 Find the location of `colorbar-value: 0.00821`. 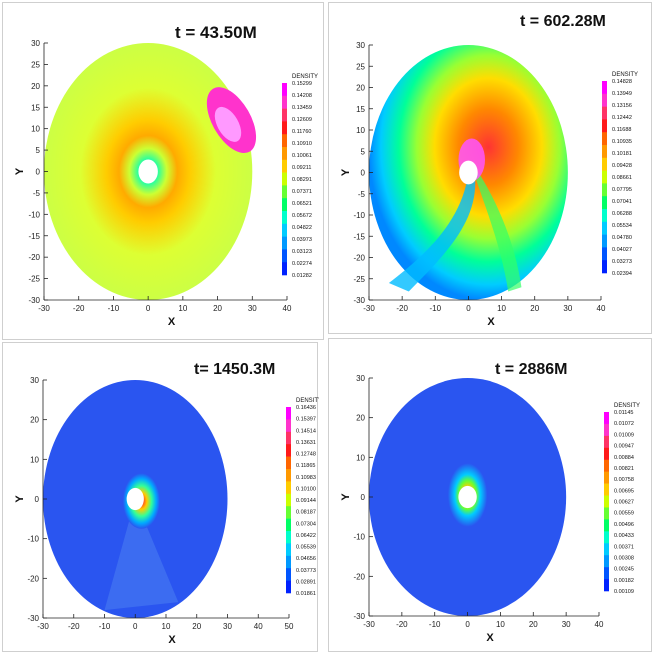

colorbar-value: 0.00821 is located at coordinates (624, 469).